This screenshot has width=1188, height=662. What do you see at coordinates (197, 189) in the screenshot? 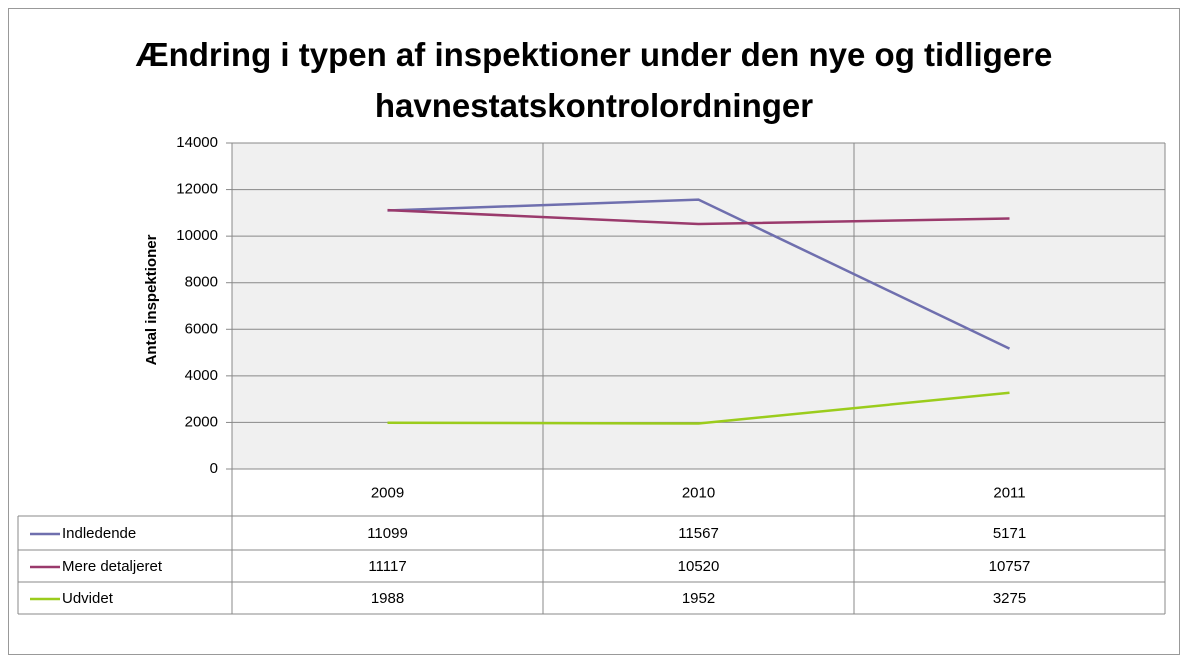
I see `y-tick-label: 12000` at bounding box center [197, 189].